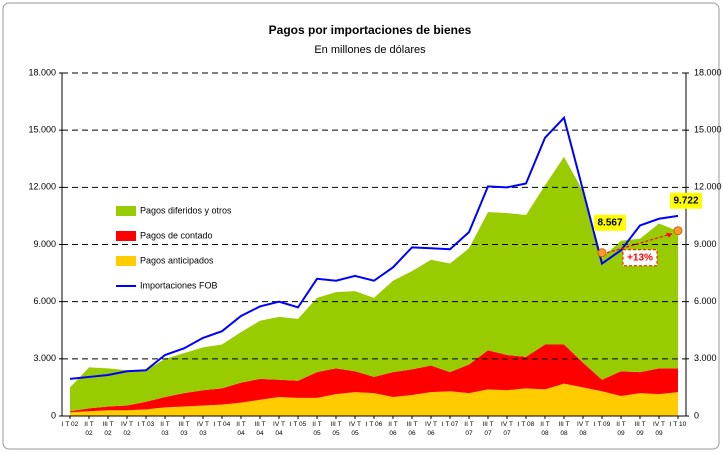 The height and width of the screenshot is (453, 723). I want to click on x-tick-label: I T 09, so click(602, 424).